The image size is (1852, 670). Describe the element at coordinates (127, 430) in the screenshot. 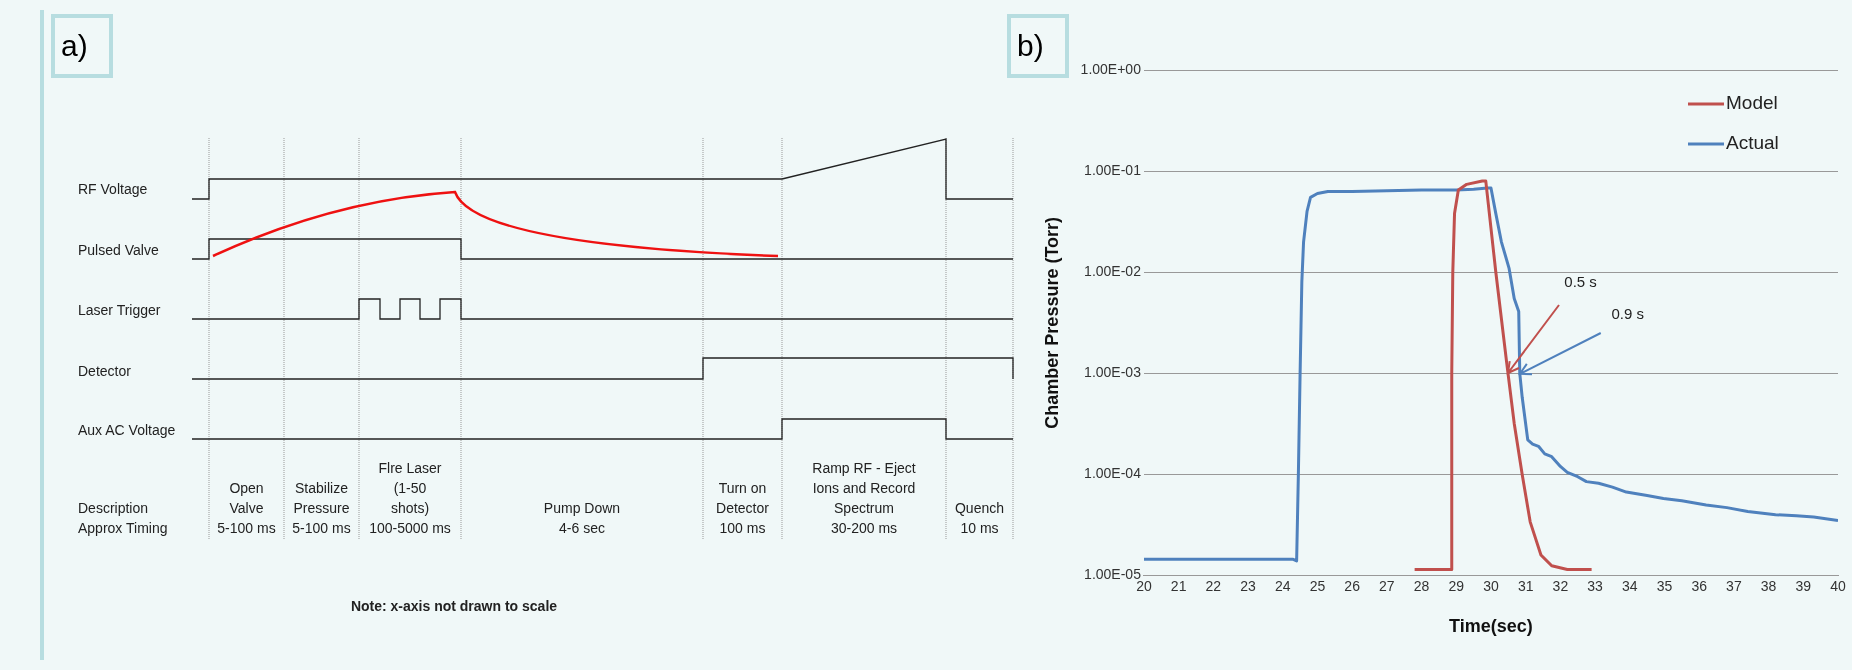

I see `text: Aux AC Voltage` at that location.